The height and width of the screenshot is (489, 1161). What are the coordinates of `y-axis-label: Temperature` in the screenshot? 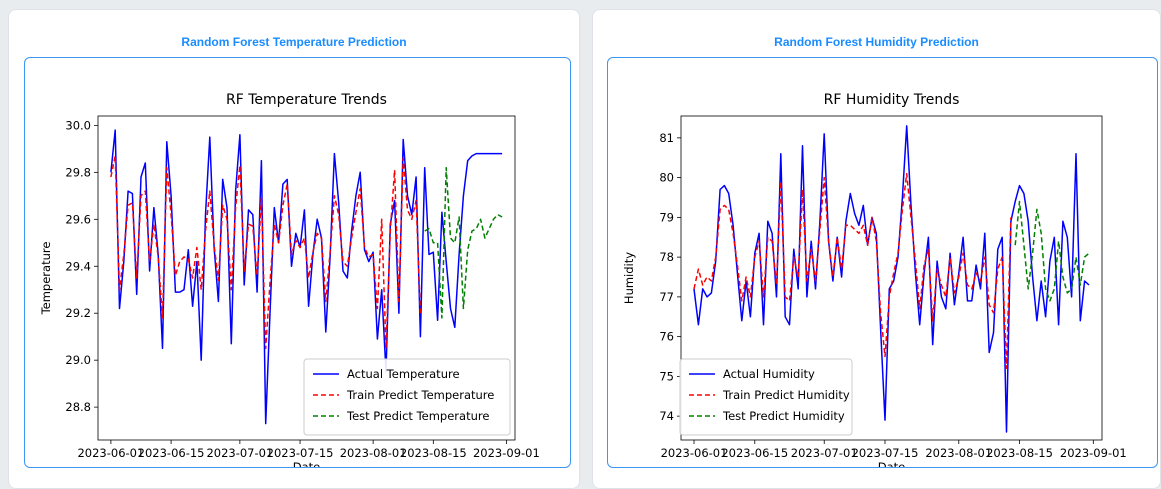 It's located at (46, 279).